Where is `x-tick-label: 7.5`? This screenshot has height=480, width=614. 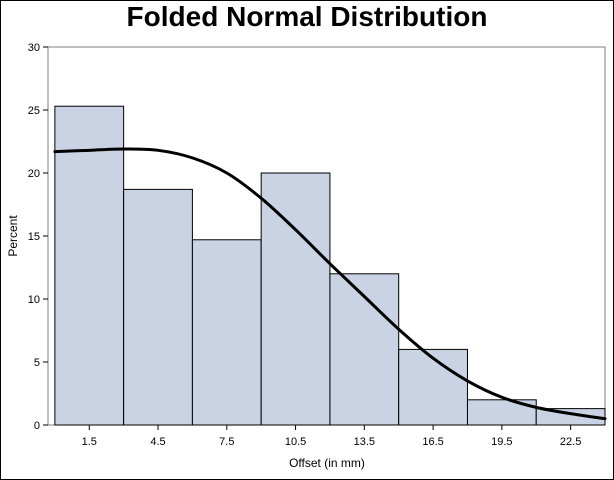 x-tick-label: 7.5 is located at coordinates (226, 442).